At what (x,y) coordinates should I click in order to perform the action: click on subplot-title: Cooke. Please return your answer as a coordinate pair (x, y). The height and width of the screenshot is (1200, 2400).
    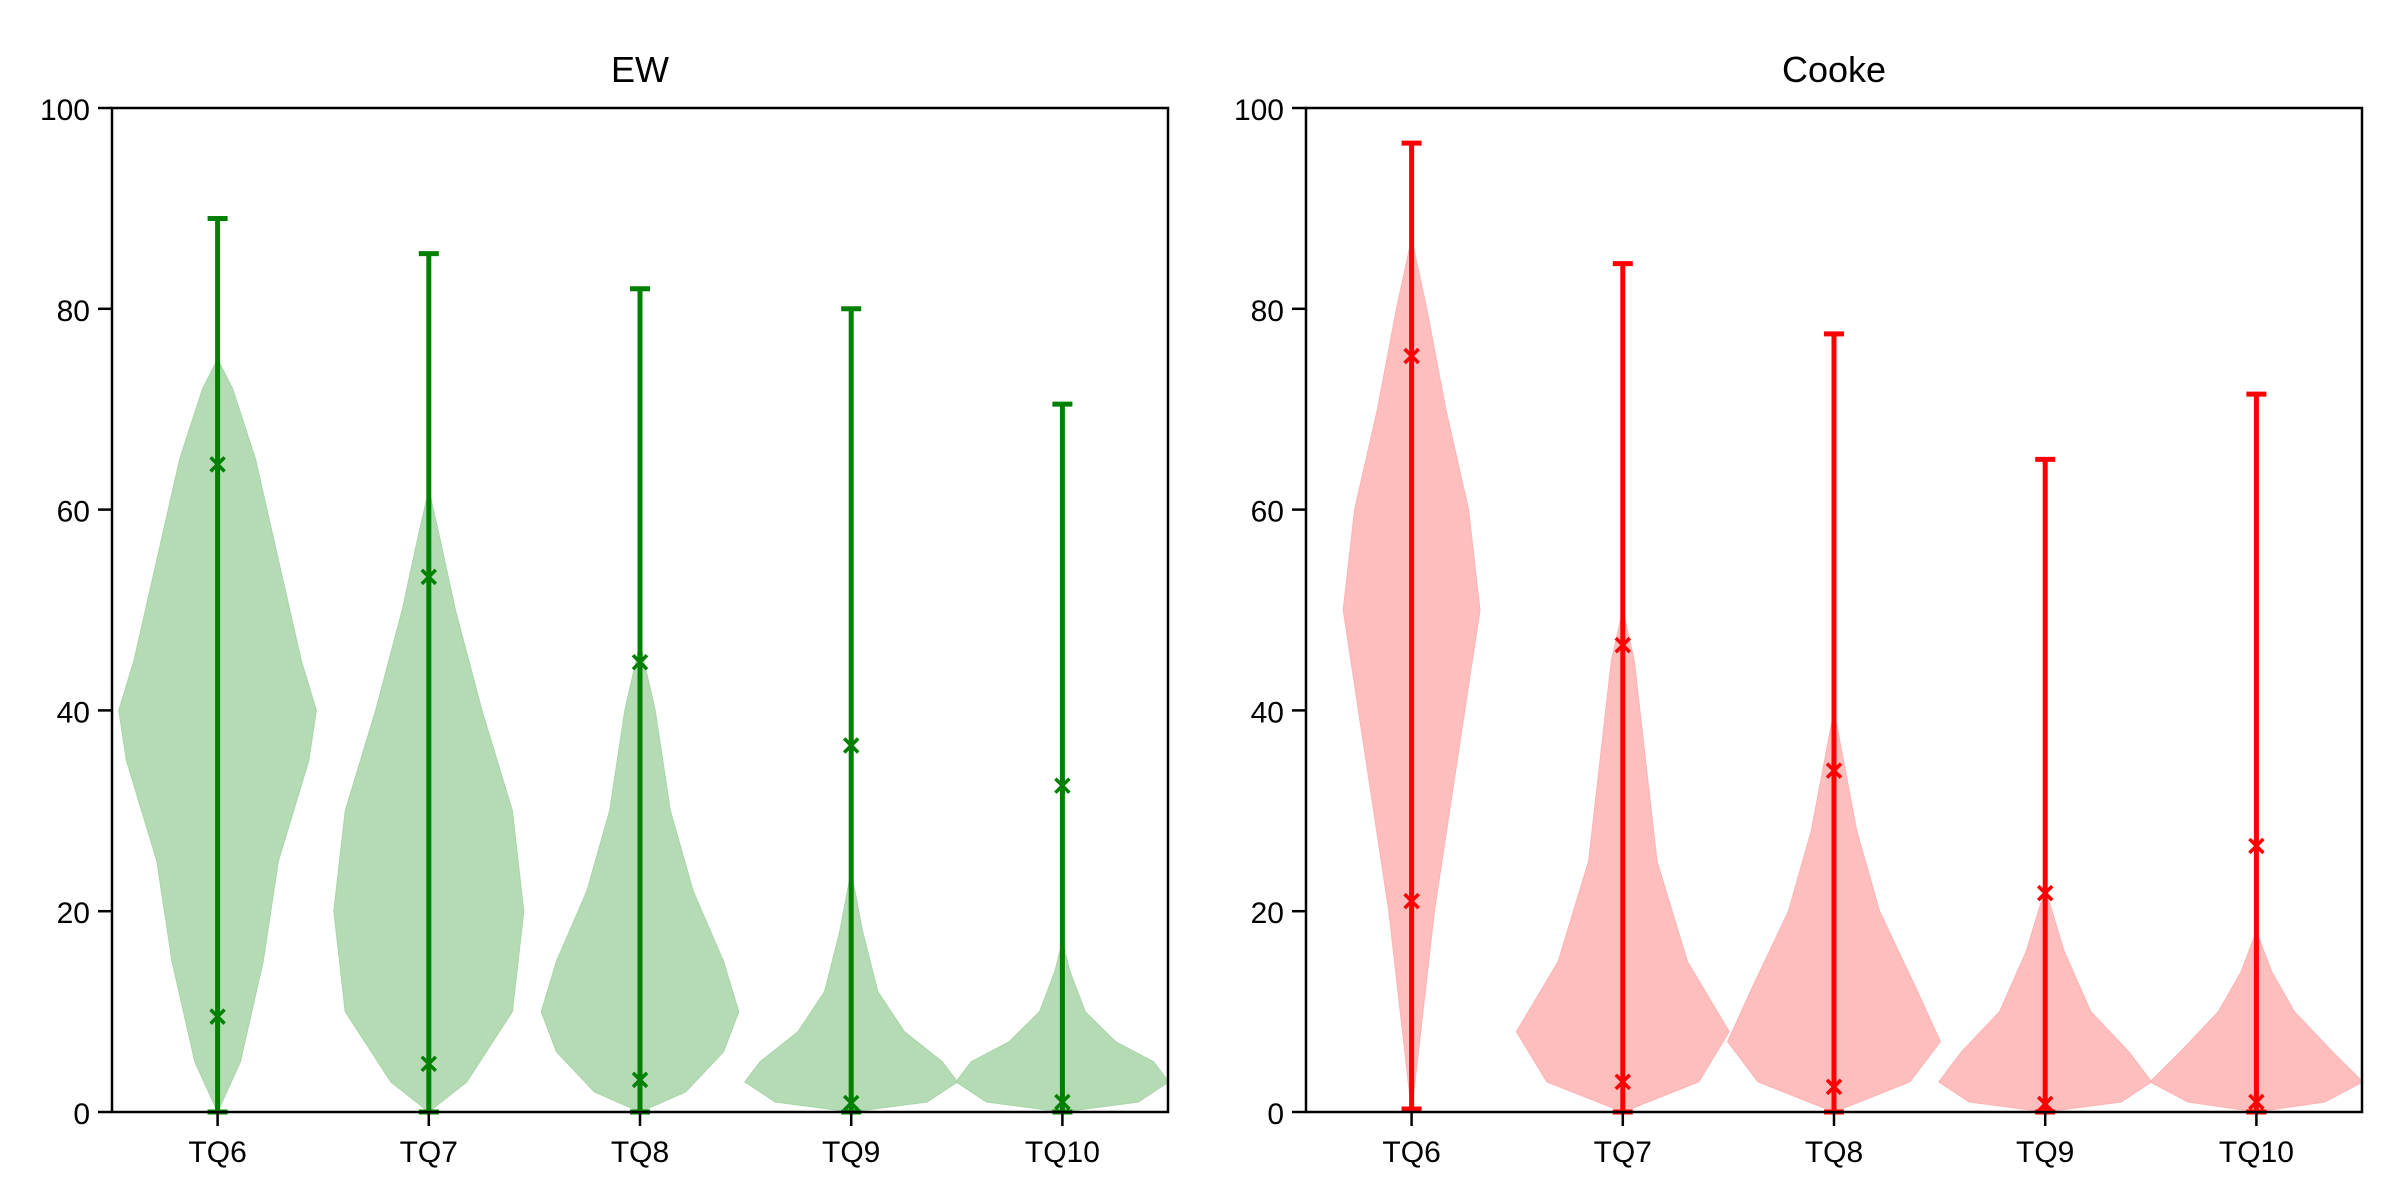
    Looking at the image, I should click on (1834, 69).